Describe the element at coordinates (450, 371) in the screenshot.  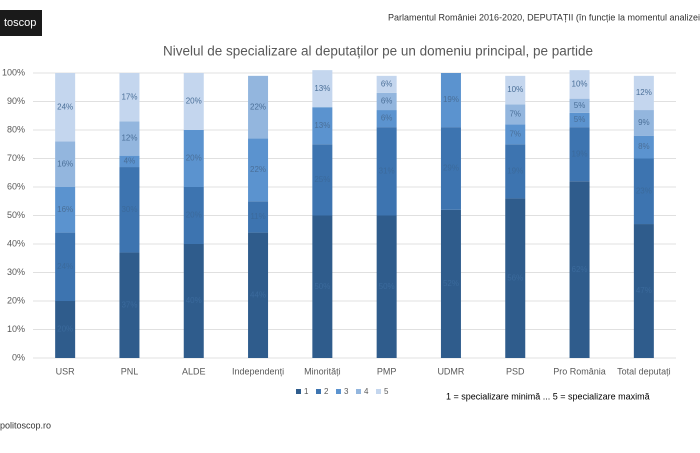
I see `x-tick-label: UDMR` at that location.